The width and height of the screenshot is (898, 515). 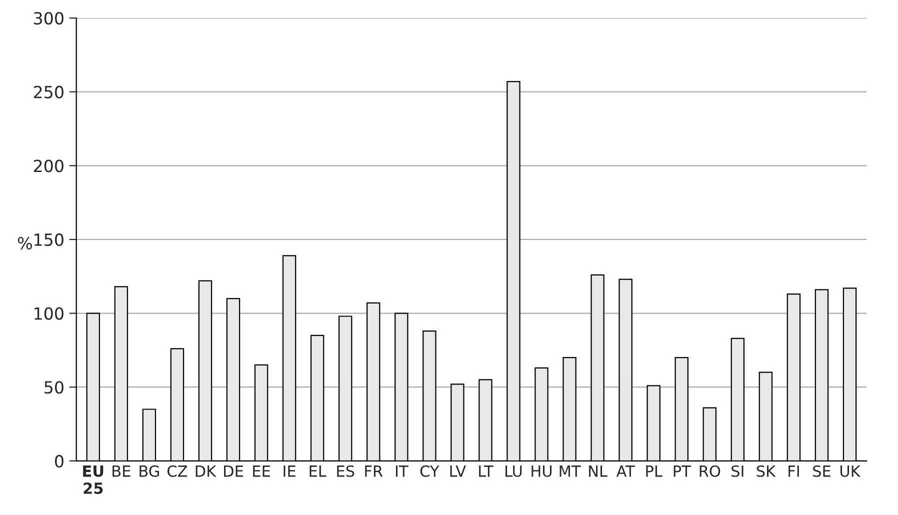 I want to click on y-tick-label: 300, so click(x=49, y=18).